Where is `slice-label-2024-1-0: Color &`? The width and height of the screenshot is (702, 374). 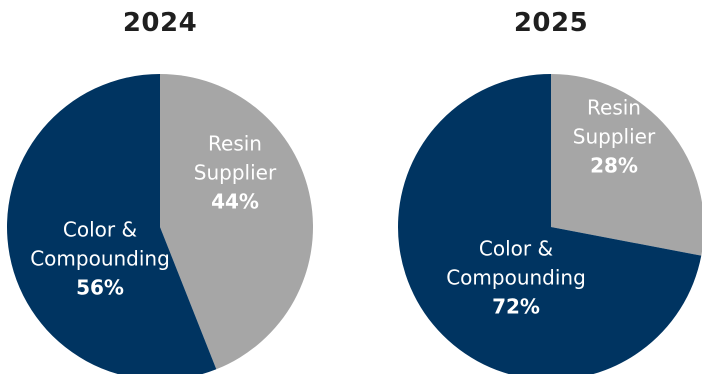
slice-label-2024-1-0: Color & is located at coordinates (100, 230).